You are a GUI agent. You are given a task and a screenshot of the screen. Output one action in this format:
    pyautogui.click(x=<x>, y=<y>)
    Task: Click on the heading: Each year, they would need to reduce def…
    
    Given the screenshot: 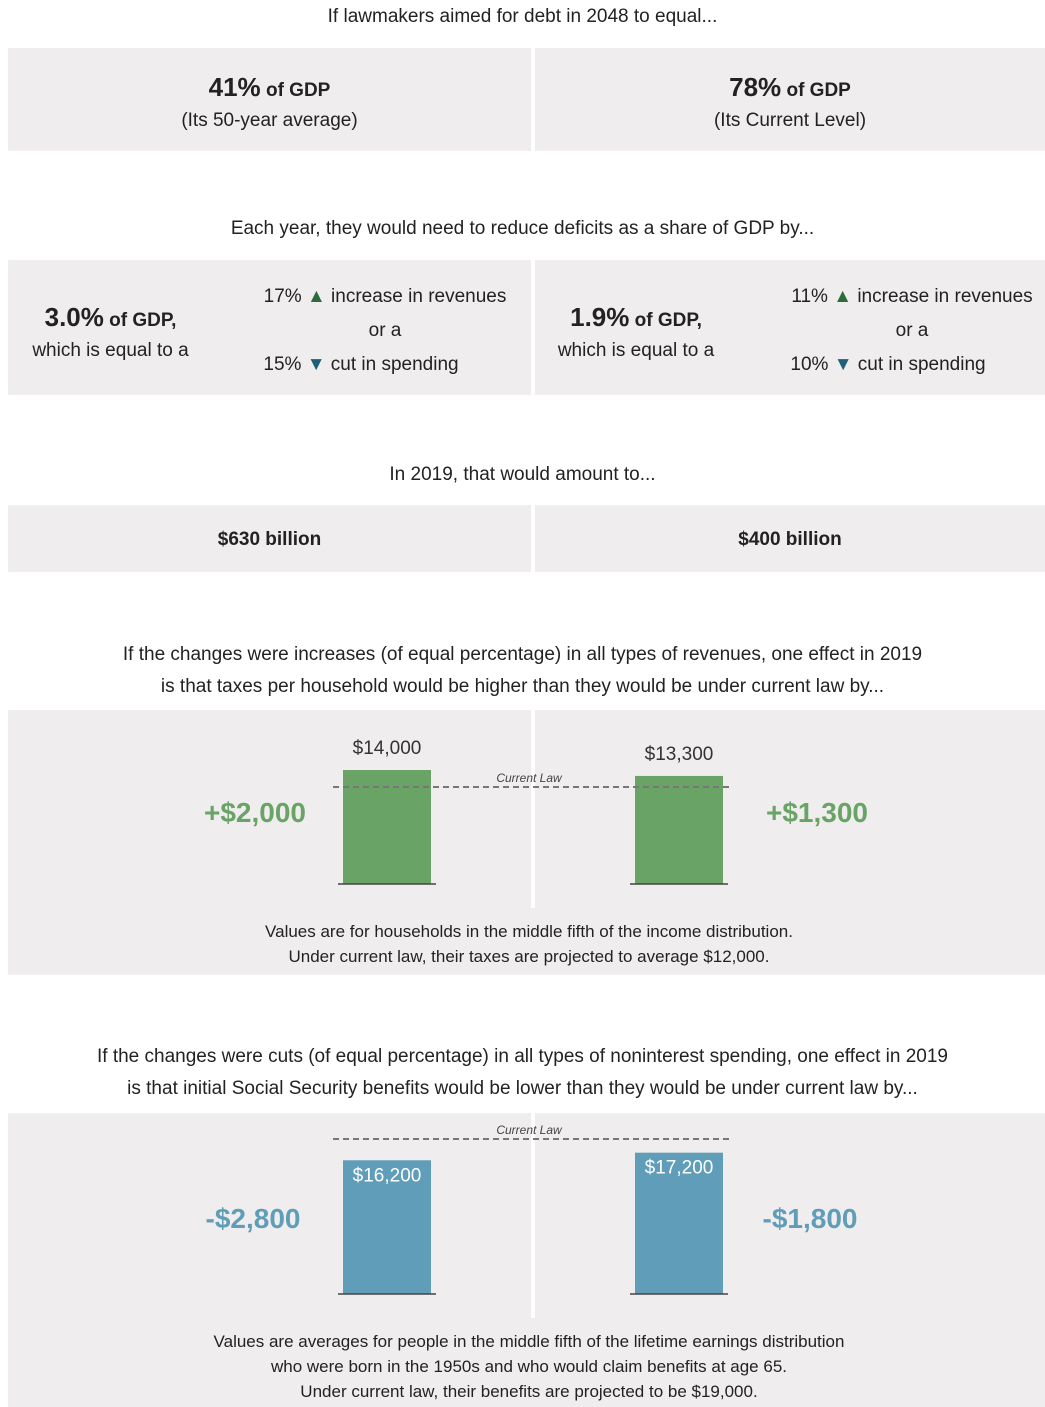 What is the action you would take?
    pyautogui.click(x=522, y=228)
    